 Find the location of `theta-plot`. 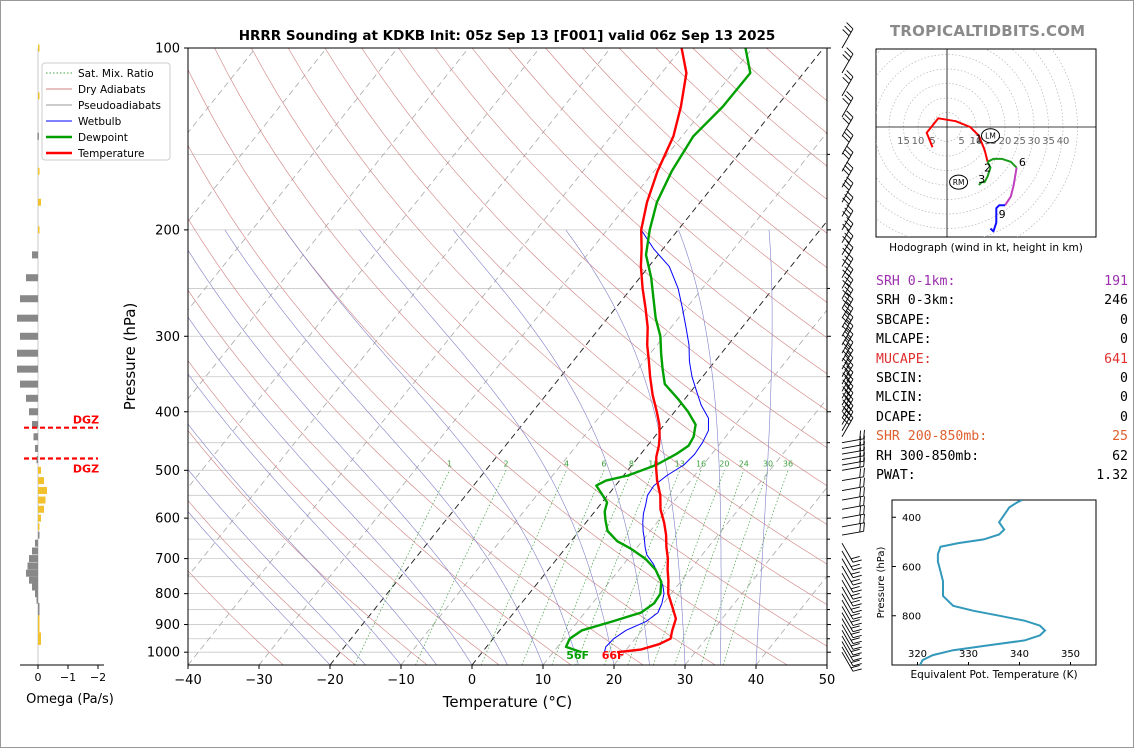

theta-plot is located at coordinates (983, 582).